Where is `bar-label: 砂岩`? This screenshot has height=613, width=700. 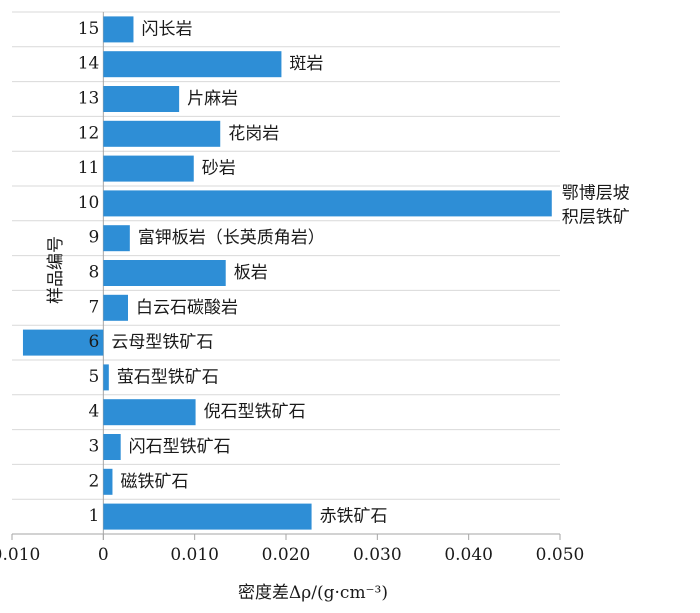 bar-label: 砂岩 is located at coordinates (219, 169).